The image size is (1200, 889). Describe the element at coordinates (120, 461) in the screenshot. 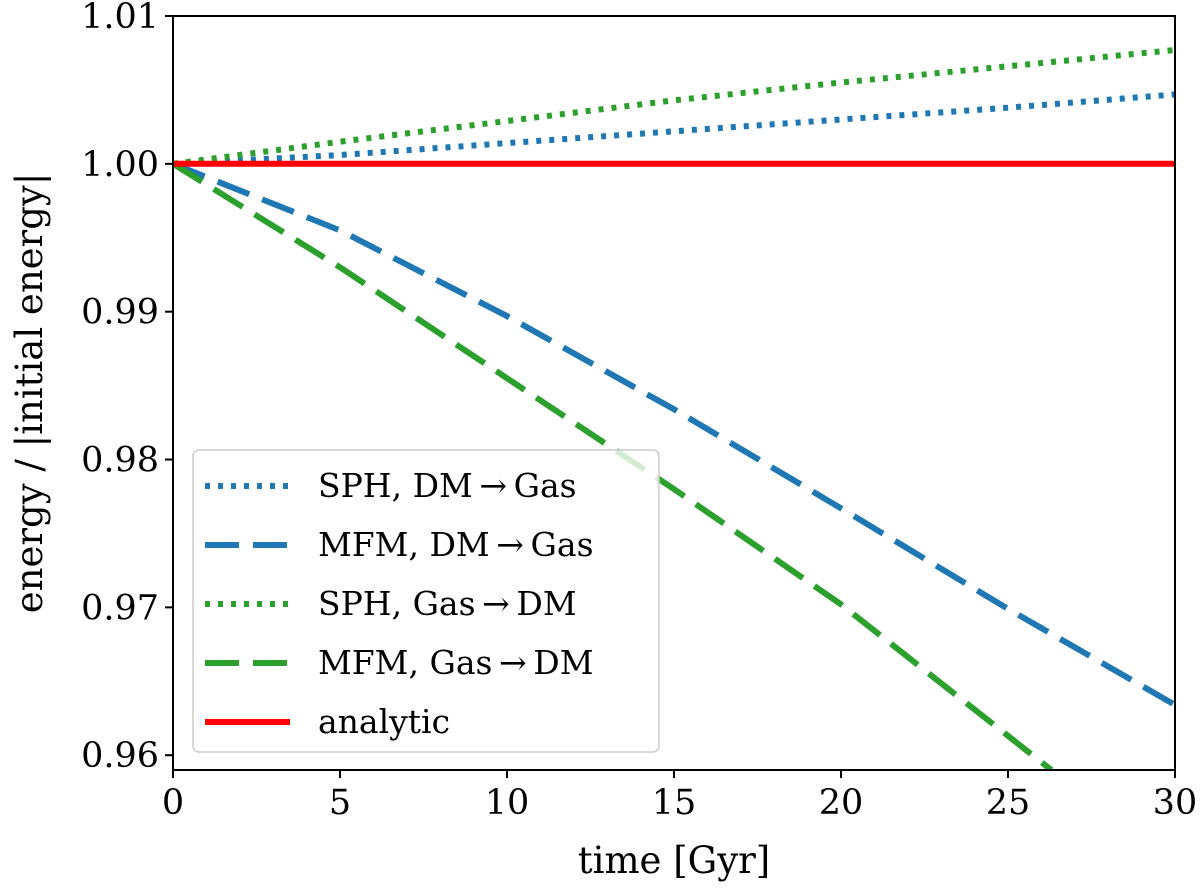

I see `y-tick-label: 0.98` at that location.